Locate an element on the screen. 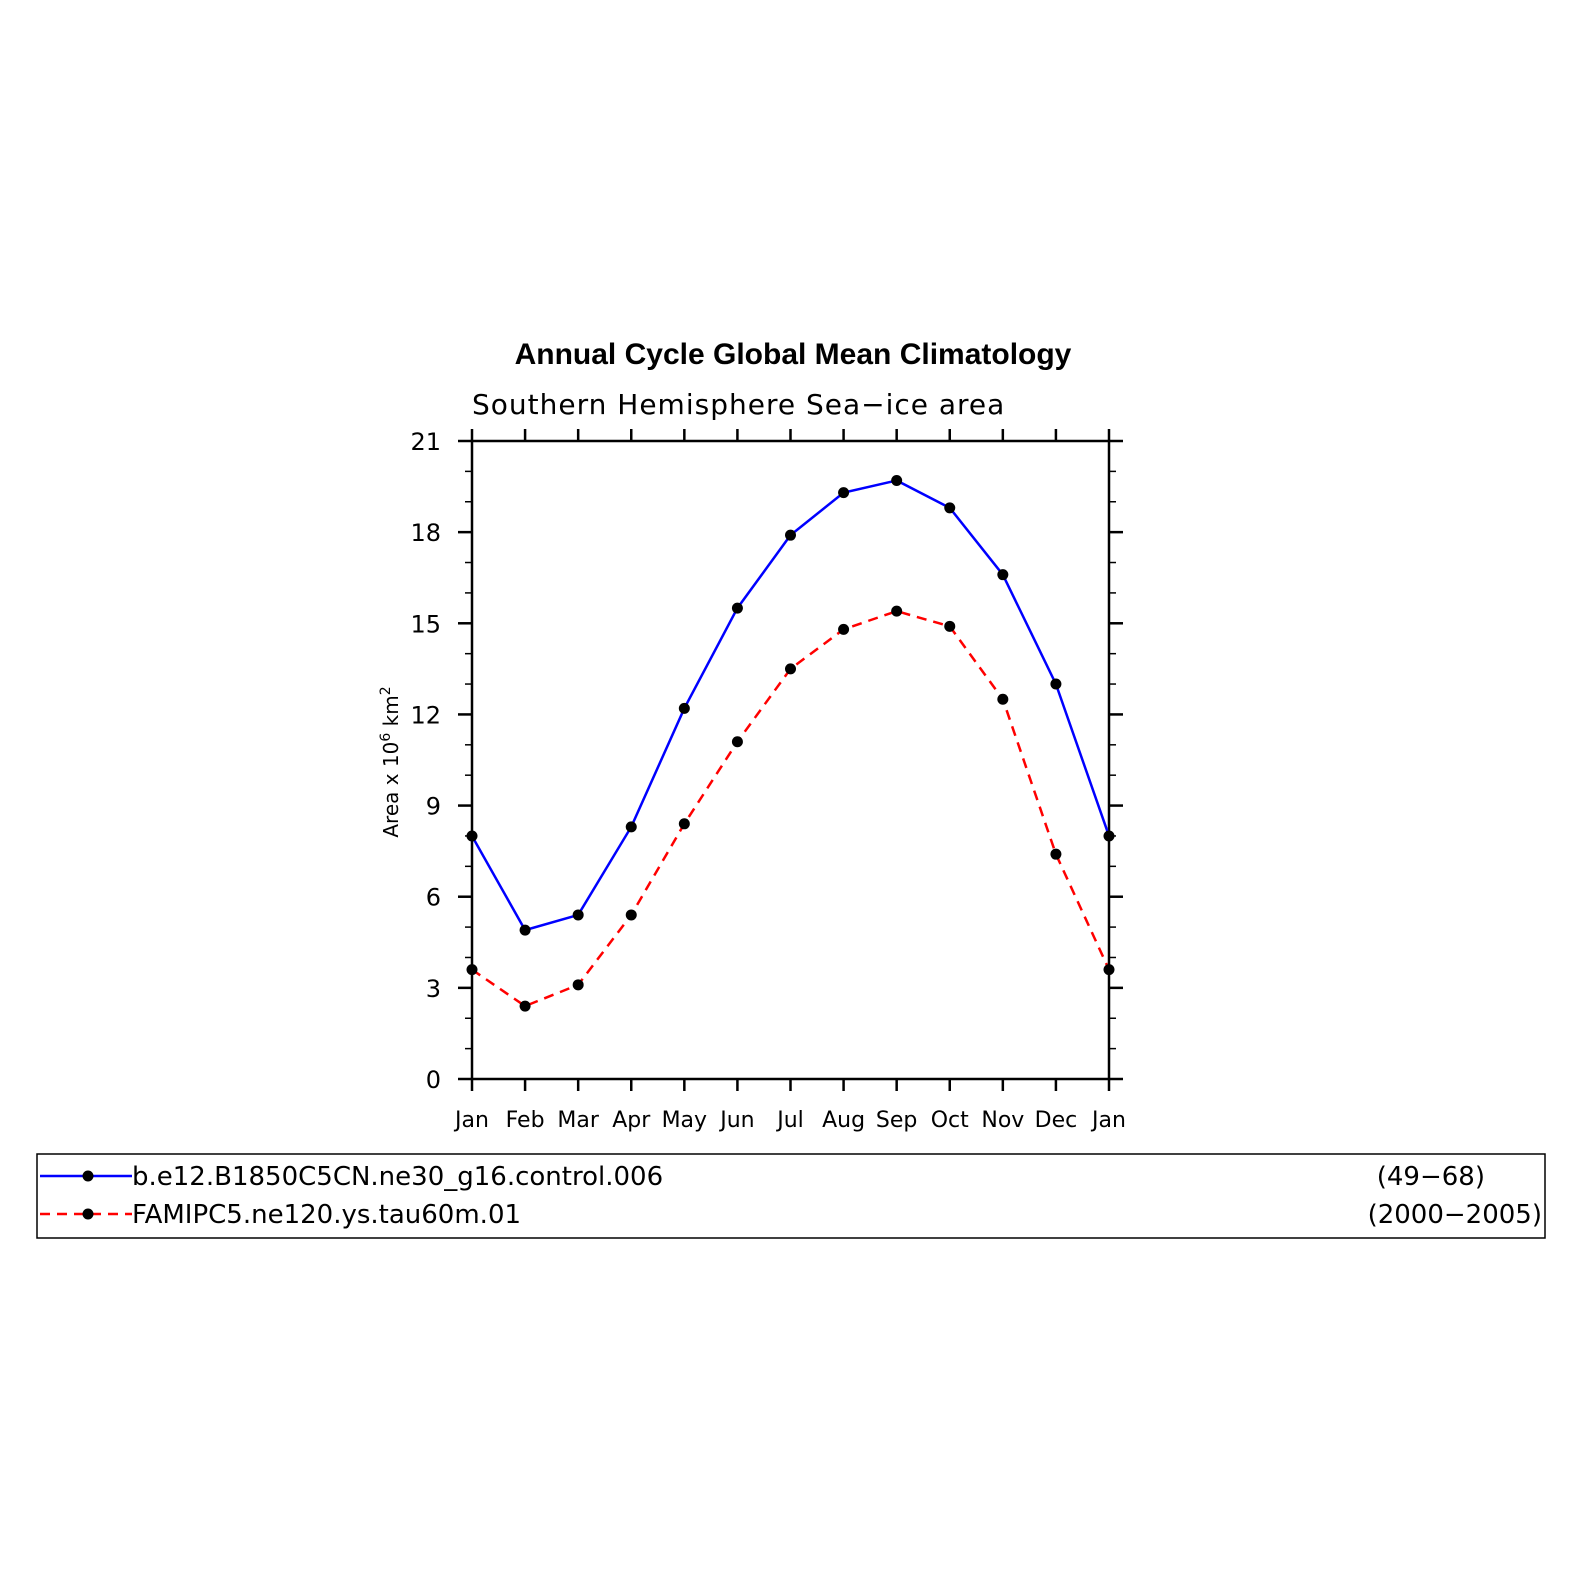 This screenshot has width=1575, height=1575. x-tick-label: Nov is located at coordinates (1002, 1120).